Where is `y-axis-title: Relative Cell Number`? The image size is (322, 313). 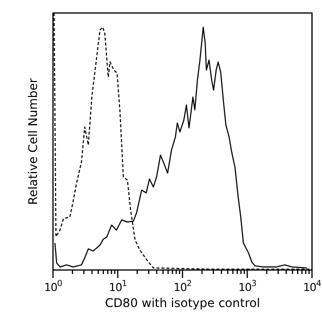
y-axis-title: Relative Cell Number is located at coordinates (33, 141).